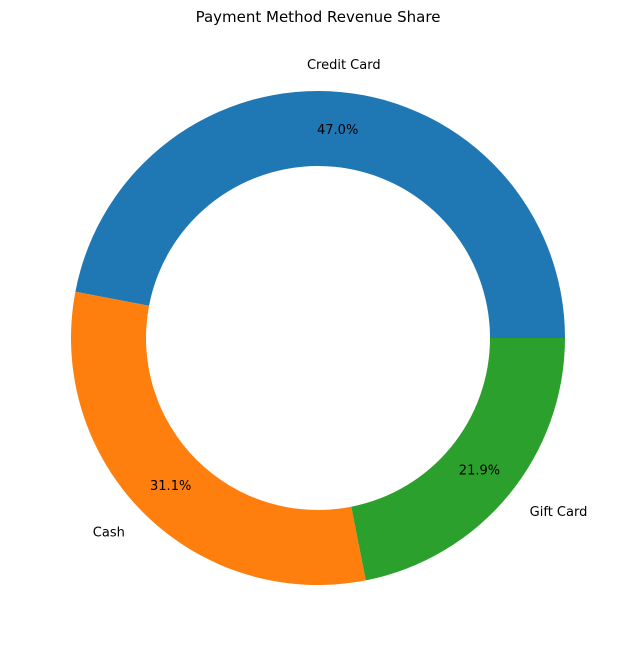  What do you see at coordinates (344, 65) in the screenshot?
I see `slice-label-credit-card: Credit Card` at bounding box center [344, 65].